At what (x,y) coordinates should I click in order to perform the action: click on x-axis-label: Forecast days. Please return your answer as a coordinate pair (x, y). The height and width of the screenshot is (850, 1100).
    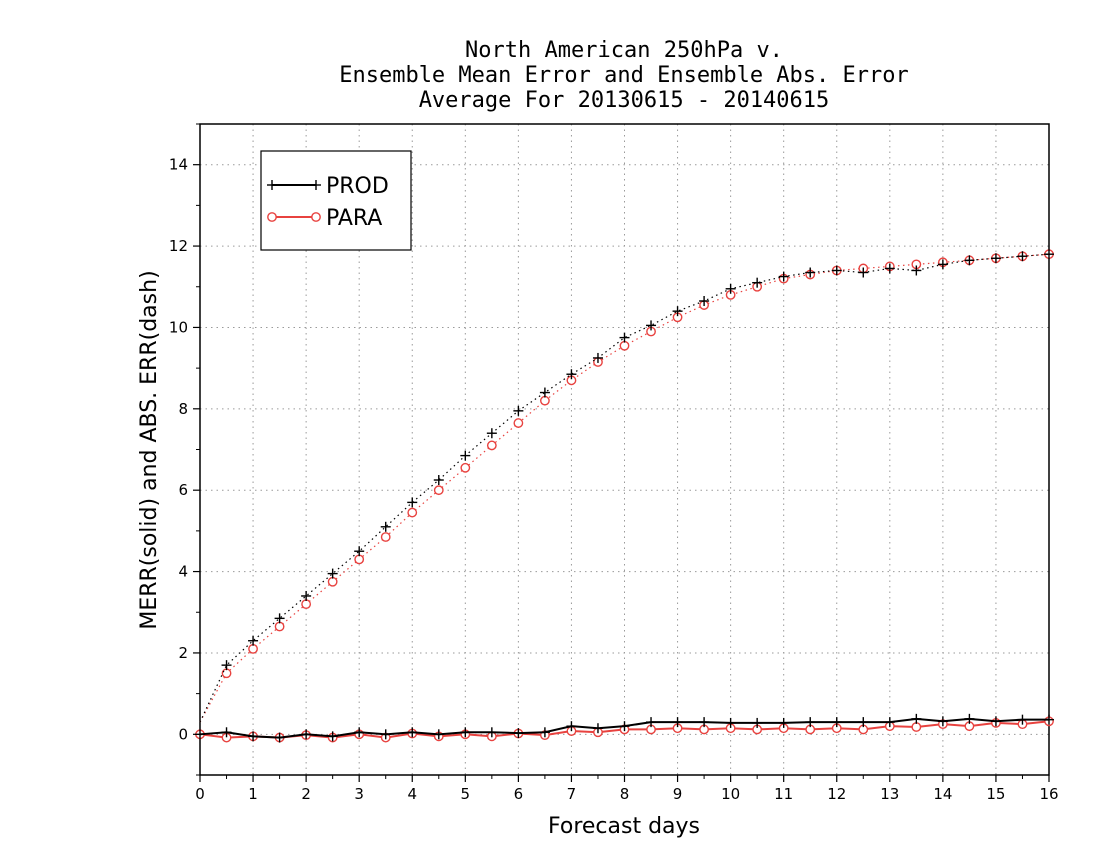
    Looking at the image, I should click on (624, 826).